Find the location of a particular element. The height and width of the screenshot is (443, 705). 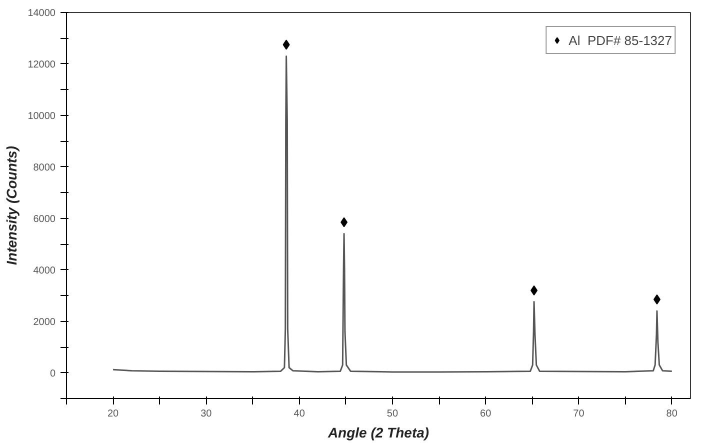

x-tick-label: 50 is located at coordinates (392, 414).